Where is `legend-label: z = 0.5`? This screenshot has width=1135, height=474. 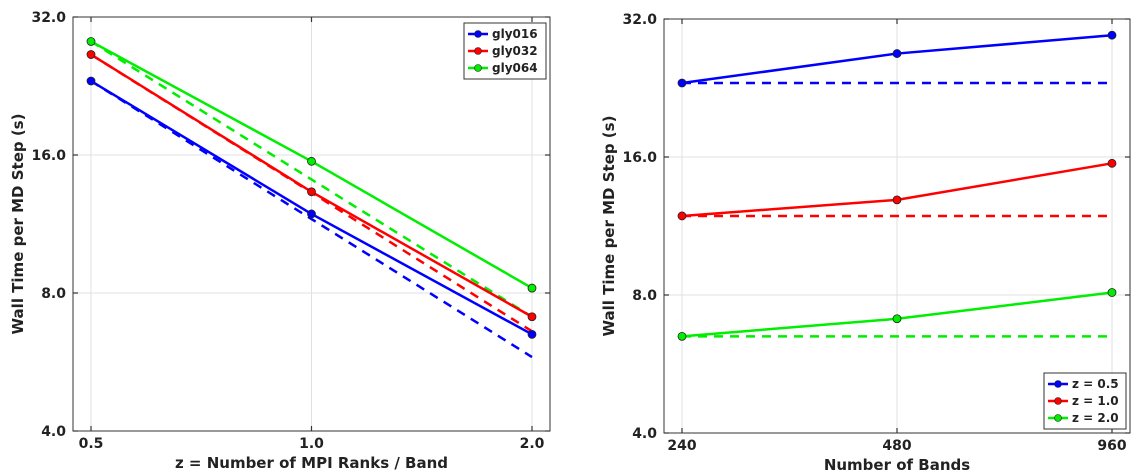 legend-label: z = 0.5 is located at coordinates (1095, 384).